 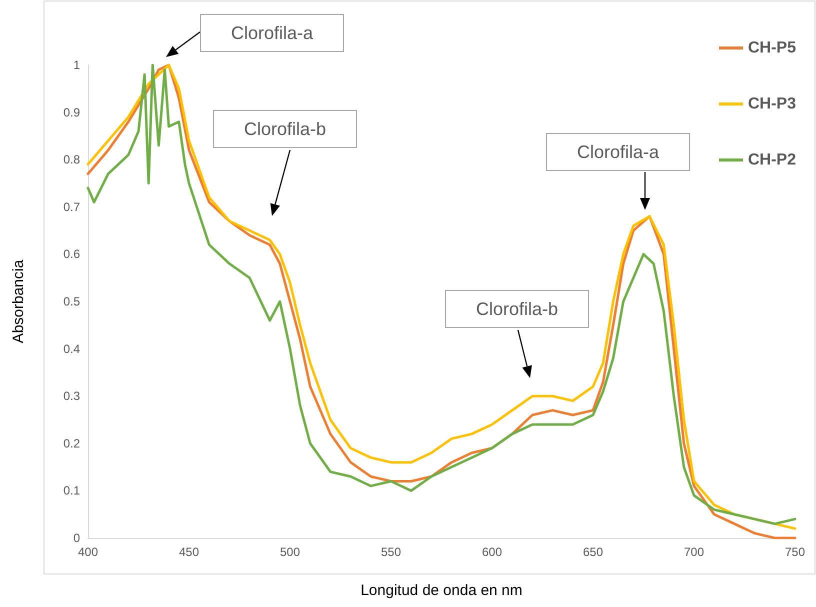 I want to click on y-tick-label: 1, so click(x=76, y=65).